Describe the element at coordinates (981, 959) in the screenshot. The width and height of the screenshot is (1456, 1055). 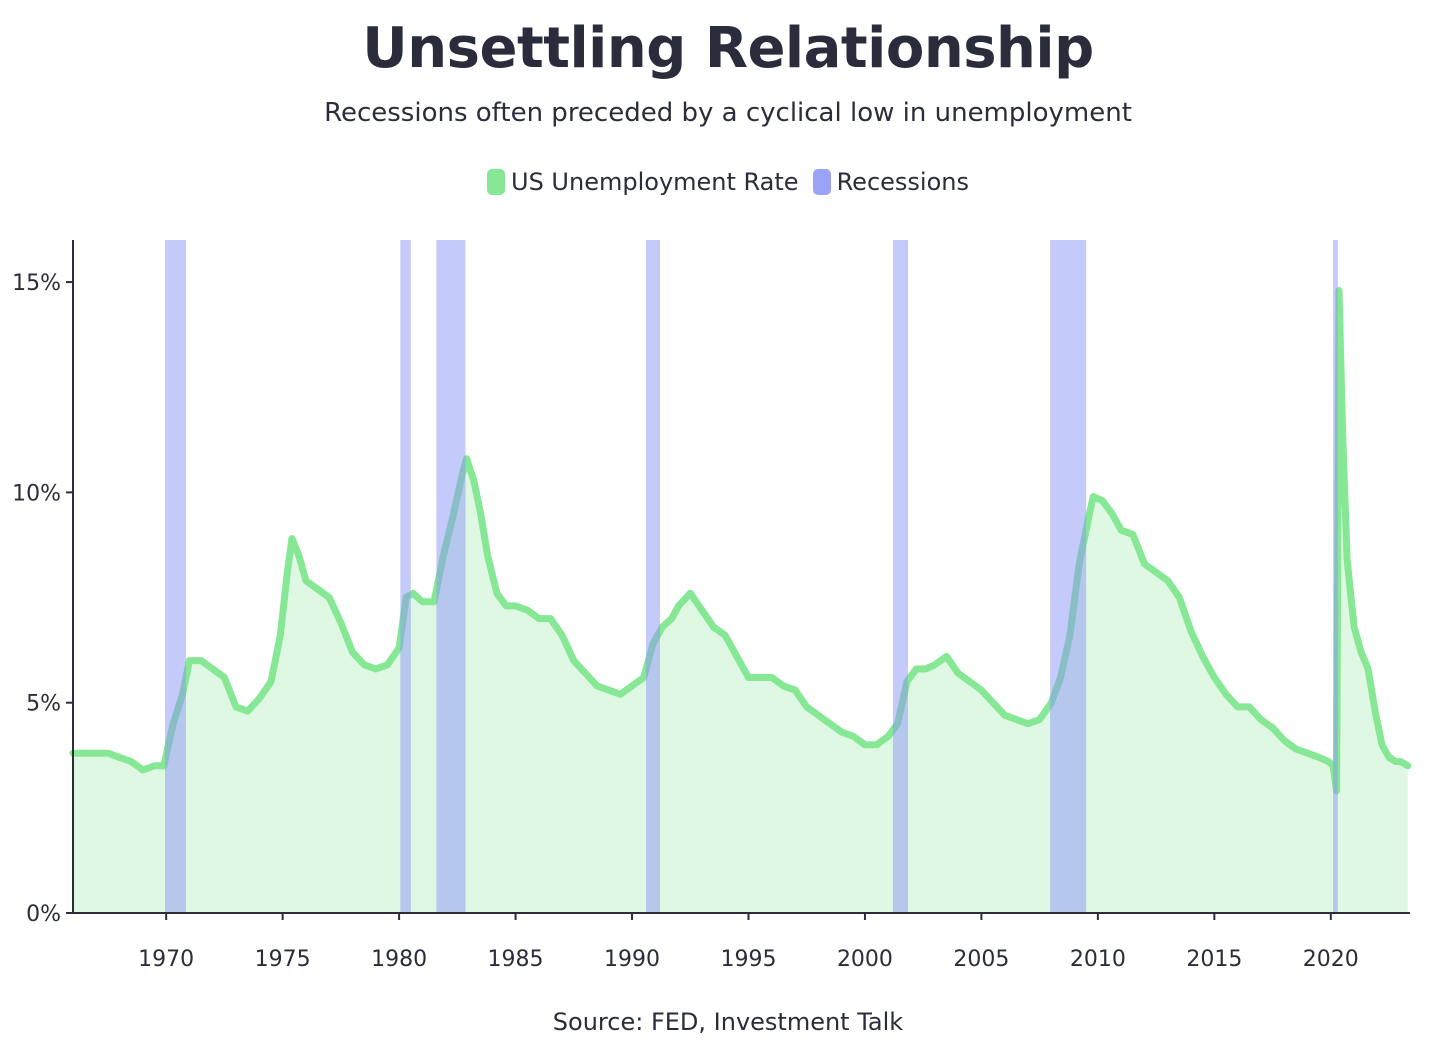
I see `x-tick-label: 2005` at that location.